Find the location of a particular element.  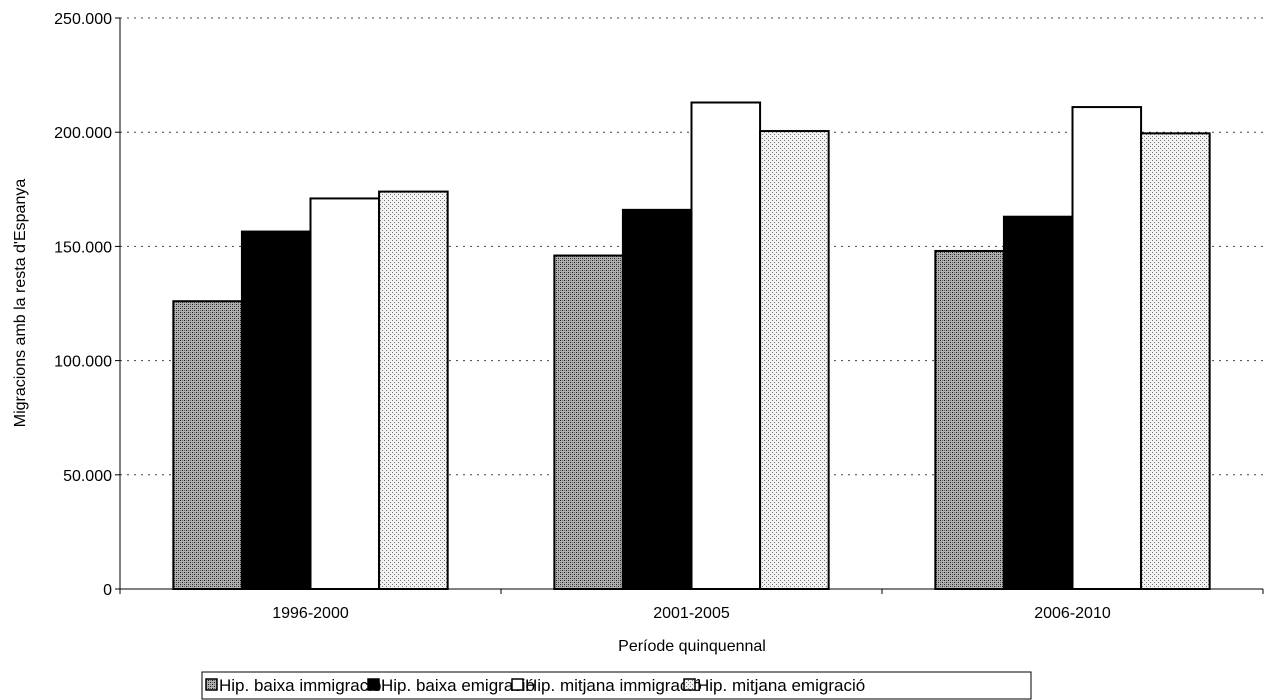

x-ticks: 1996-2000 2001-2005 2006-2010 is located at coordinates (691, 605).